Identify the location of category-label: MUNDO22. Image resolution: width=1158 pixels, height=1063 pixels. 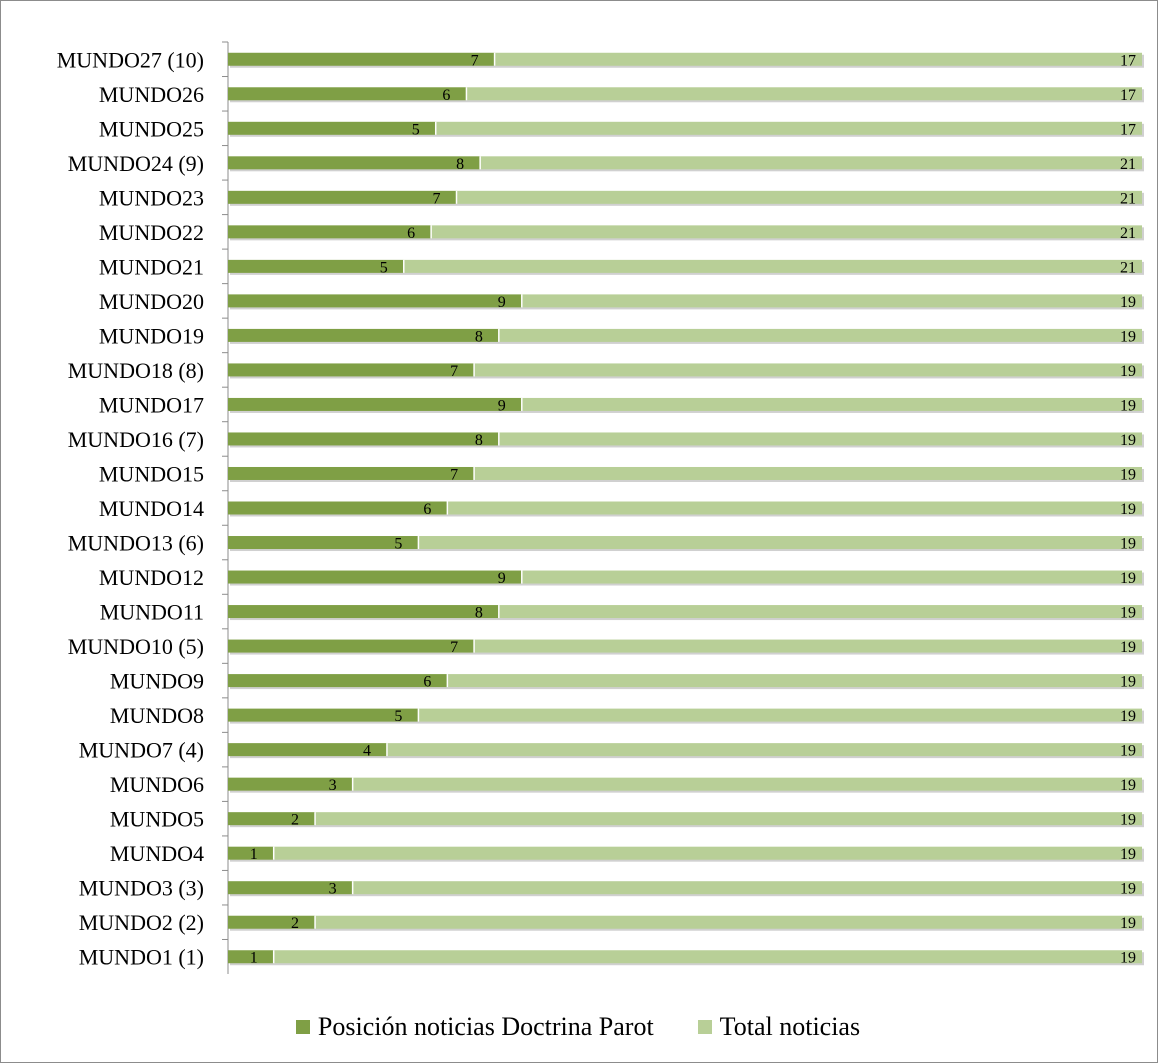
(151, 232).